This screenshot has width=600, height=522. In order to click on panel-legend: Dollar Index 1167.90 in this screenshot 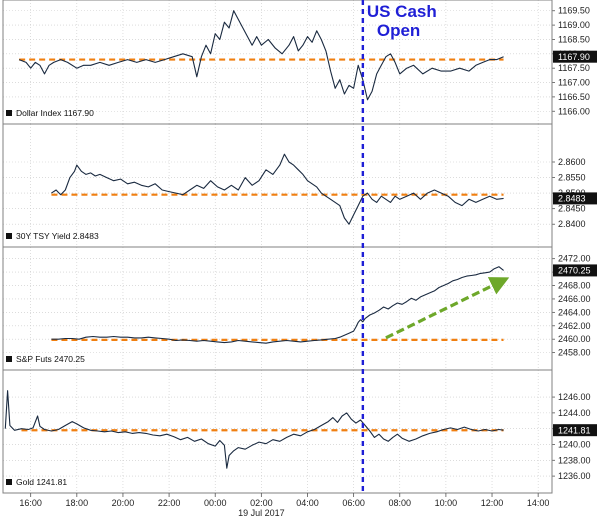, I will do `click(50, 113)`.